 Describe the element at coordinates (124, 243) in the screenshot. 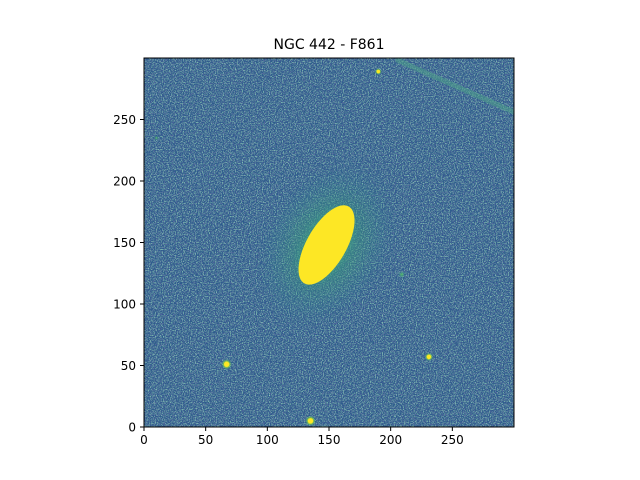

I see `y-tick-label: 150` at that location.